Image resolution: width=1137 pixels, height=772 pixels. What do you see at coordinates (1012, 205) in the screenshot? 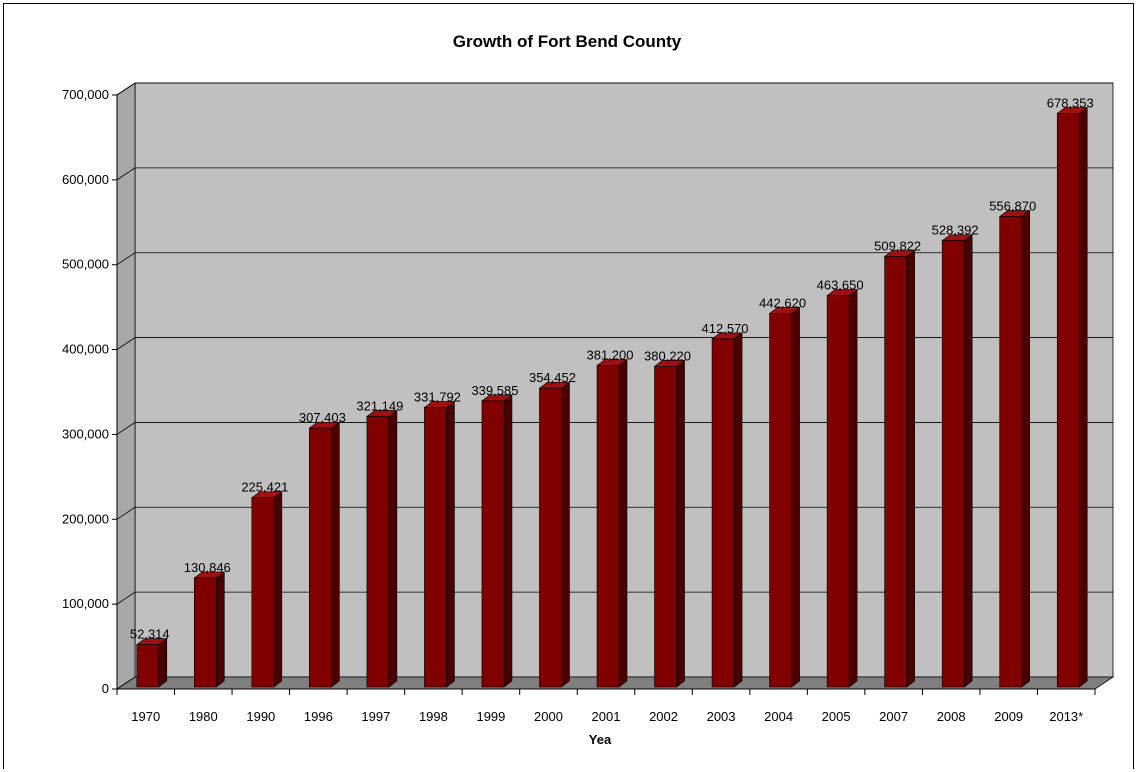
I see `data-label: 556,870` at bounding box center [1012, 205].